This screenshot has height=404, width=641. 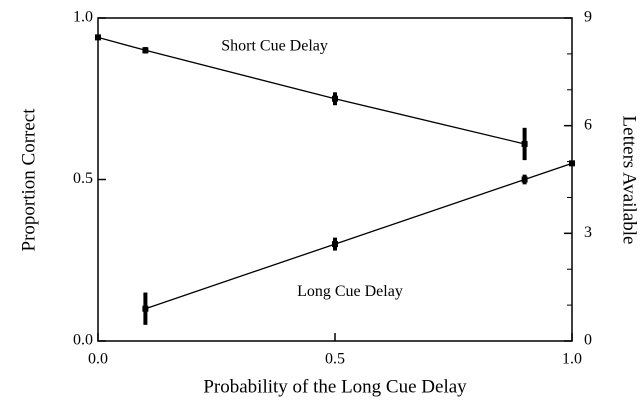 What do you see at coordinates (335, 359) in the screenshot?
I see `x-tick-label: 0.5` at bounding box center [335, 359].